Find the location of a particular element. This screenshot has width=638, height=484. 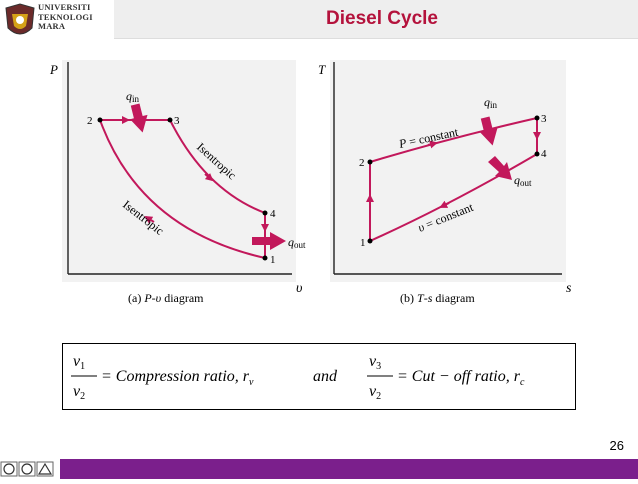

footer-license-icons is located at coordinates (30, 469).